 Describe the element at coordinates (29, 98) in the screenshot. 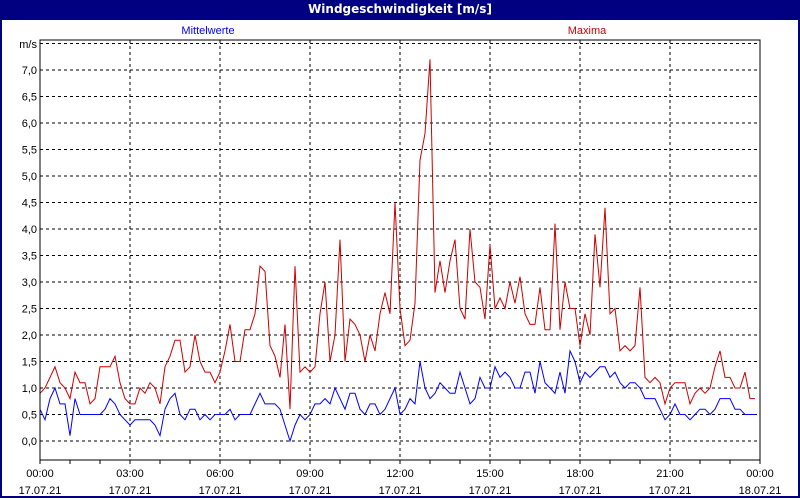

I see `y-tick-label: 6,5` at that location.